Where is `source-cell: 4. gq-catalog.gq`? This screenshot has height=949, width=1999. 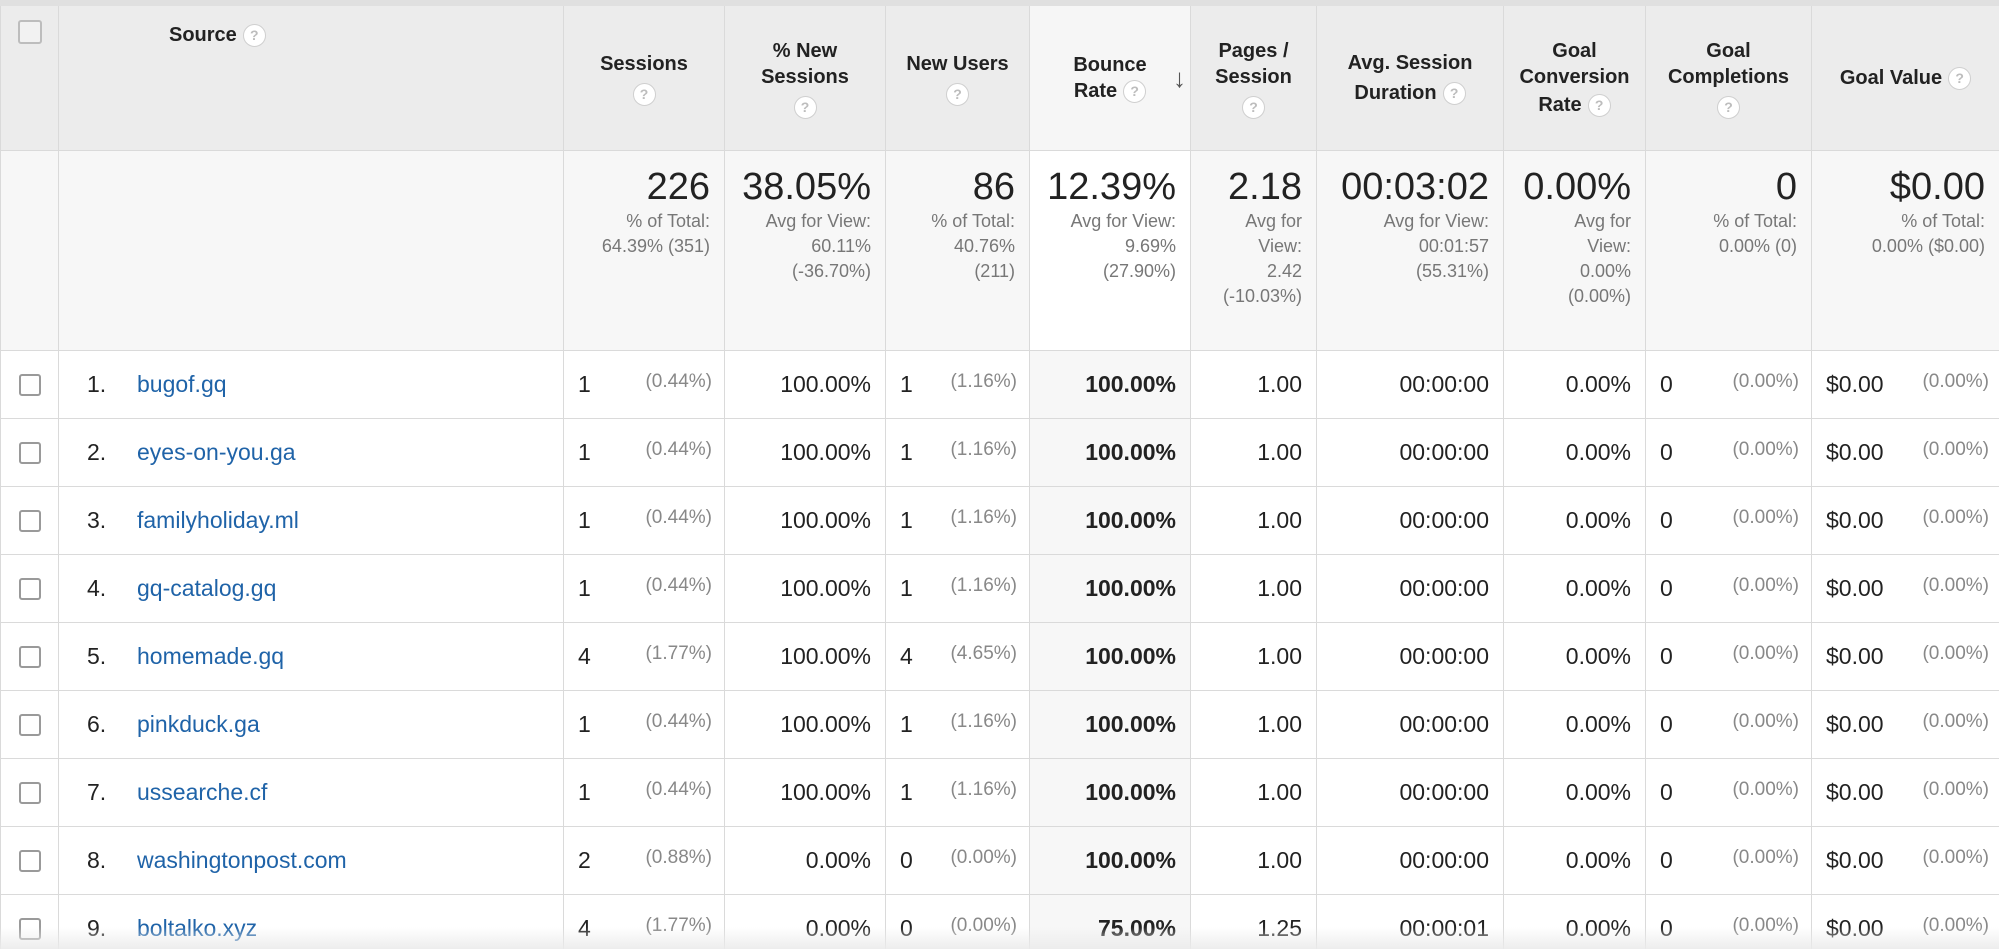 source-cell: 4. gq-catalog.gq is located at coordinates (311, 588).